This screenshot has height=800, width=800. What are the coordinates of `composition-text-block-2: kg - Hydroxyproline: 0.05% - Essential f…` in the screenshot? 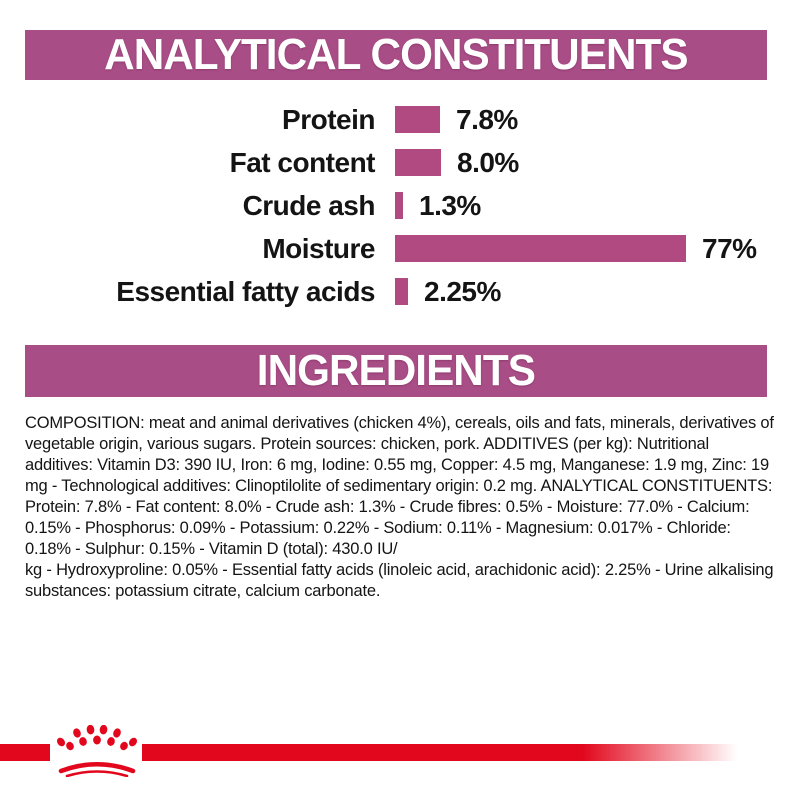 It's located at (399, 580).